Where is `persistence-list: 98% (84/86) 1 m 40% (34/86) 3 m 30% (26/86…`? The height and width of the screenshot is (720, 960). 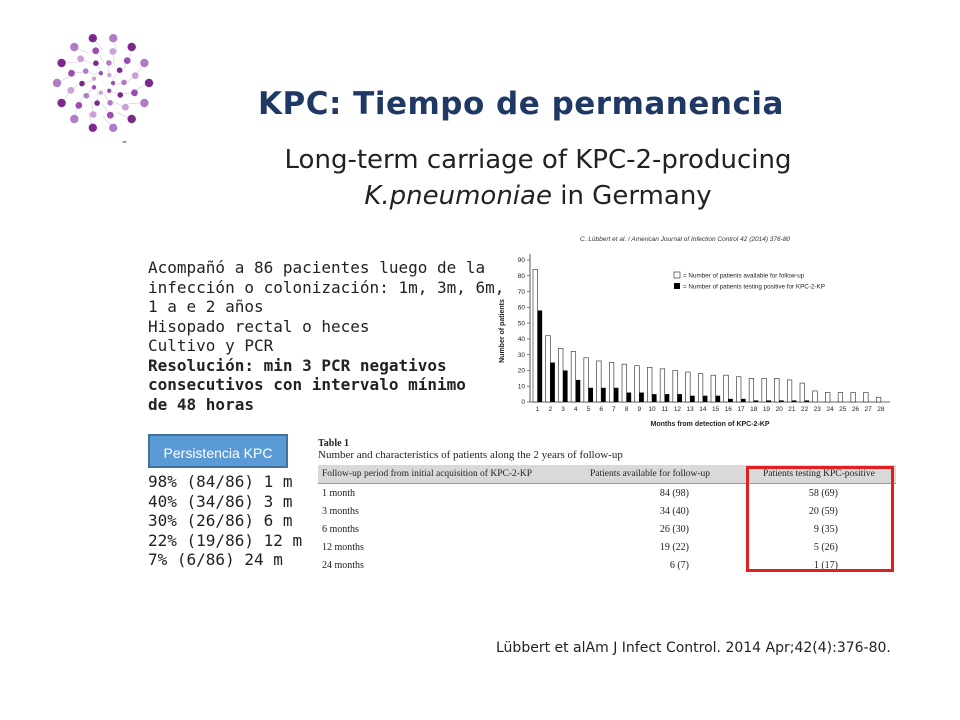 persistence-list: 98% (84/86) 1 m 40% (34/86) 3 m 30% (26/86… is located at coordinates (225, 521).